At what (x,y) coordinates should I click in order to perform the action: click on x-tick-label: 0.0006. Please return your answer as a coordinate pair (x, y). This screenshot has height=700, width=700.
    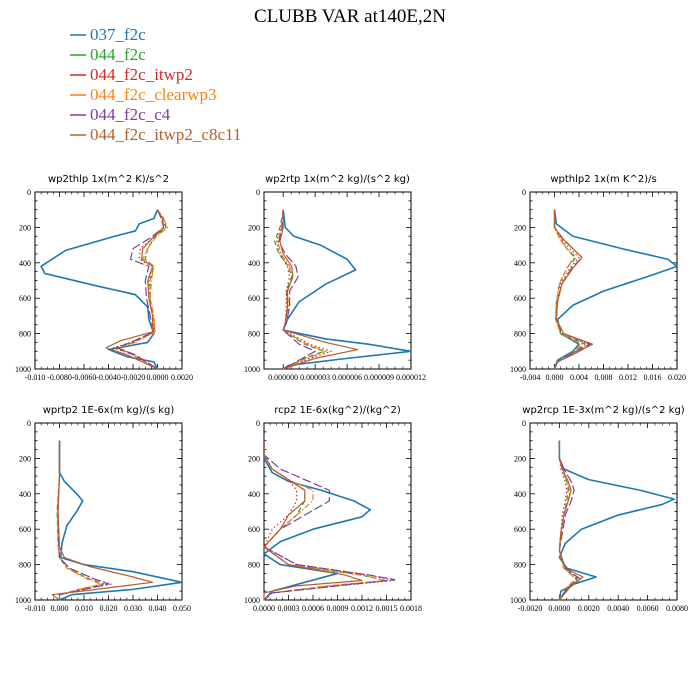
    Looking at the image, I should click on (313, 608).